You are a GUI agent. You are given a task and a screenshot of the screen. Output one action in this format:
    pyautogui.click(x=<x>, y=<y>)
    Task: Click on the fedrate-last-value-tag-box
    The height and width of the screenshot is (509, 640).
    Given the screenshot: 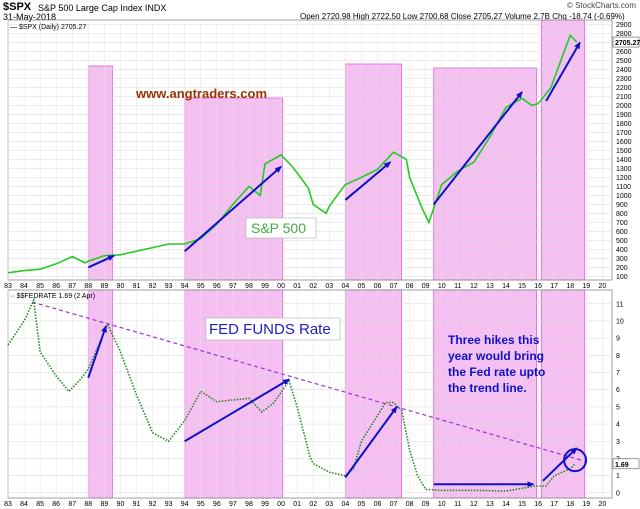 What is the action you would take?
    pyautogui.click(x=626, y=464)
    